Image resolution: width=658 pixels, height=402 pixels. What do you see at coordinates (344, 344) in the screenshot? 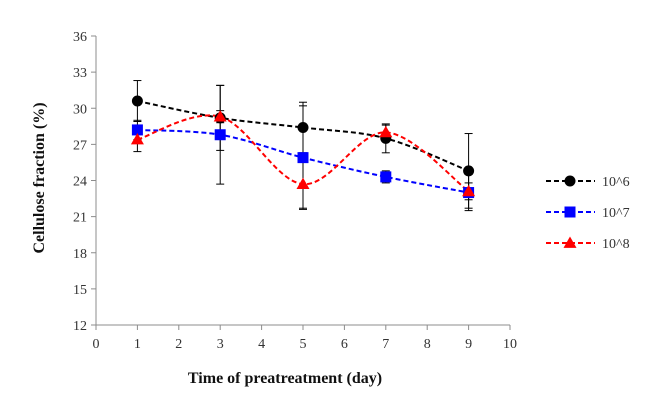
I see `x-tick-label: 6` at bounding box center [344, 344].